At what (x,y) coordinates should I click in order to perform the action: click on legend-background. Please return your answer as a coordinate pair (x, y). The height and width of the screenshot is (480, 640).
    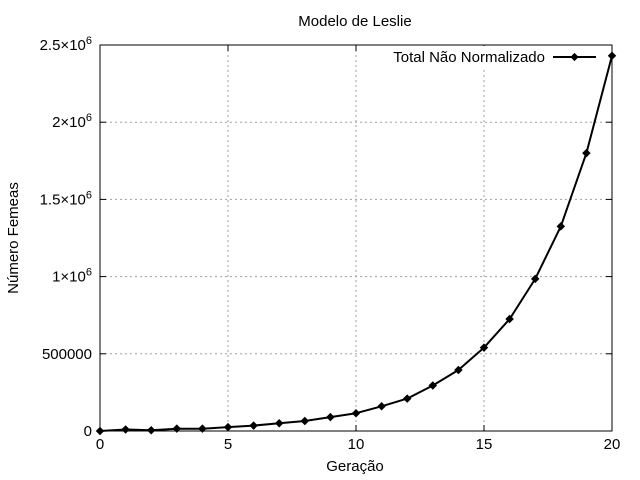
    Looking at the image, I should click on (483, 57).